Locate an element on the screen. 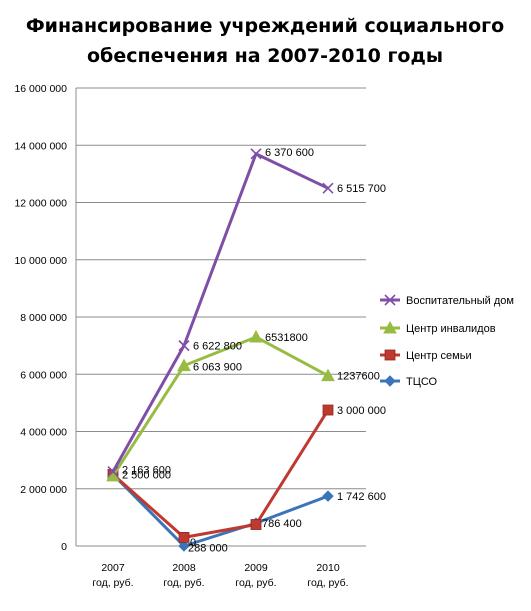 This screenshot has height=611, width=531. y-tick-label: 12 000 000 is located at coordinates (40, 204).